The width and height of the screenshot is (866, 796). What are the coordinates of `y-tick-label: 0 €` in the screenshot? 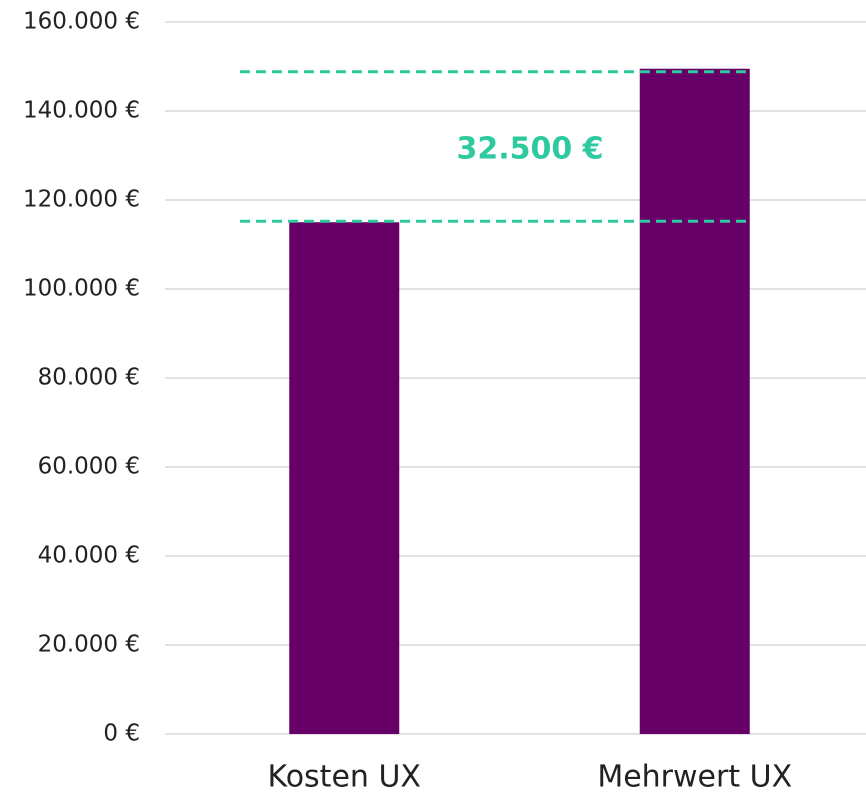 It's located at (121, 734).